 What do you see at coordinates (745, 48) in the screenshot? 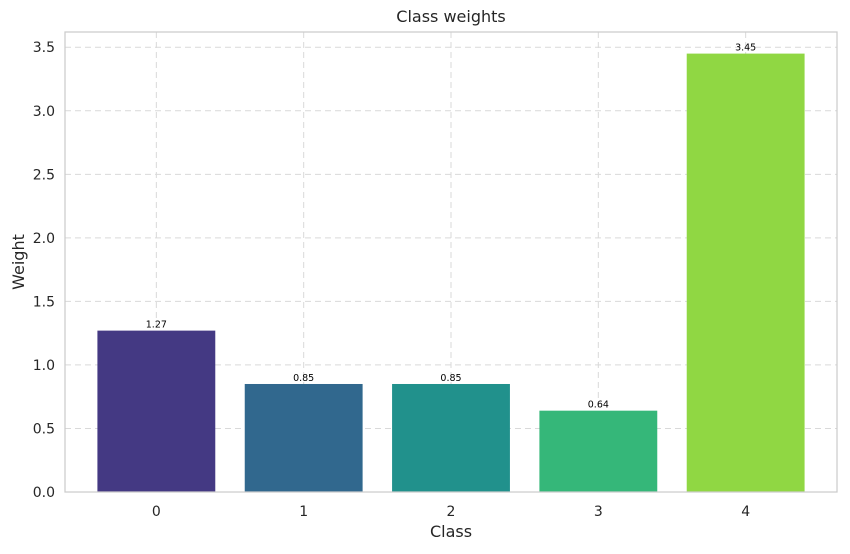
I see `bar-value-label: 3.45` at bounding box center [745, 48].